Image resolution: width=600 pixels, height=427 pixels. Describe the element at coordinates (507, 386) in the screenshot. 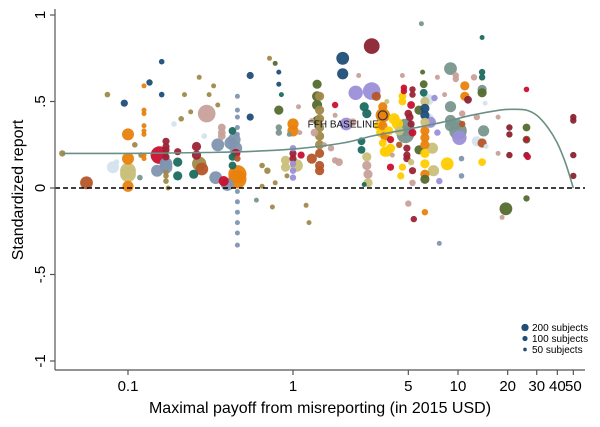

I see `x-tick-label: 20` at that location.